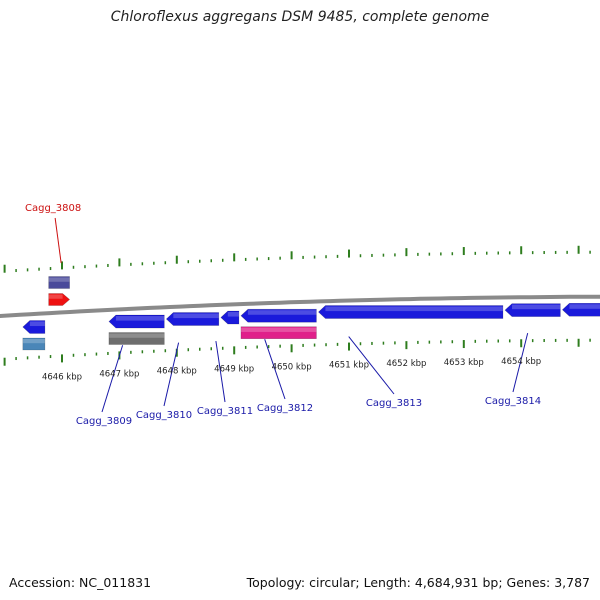  Describe the element at coordinates (394, 403) in the screenshot. I see `gene-label: Cagg_3813` at that location.